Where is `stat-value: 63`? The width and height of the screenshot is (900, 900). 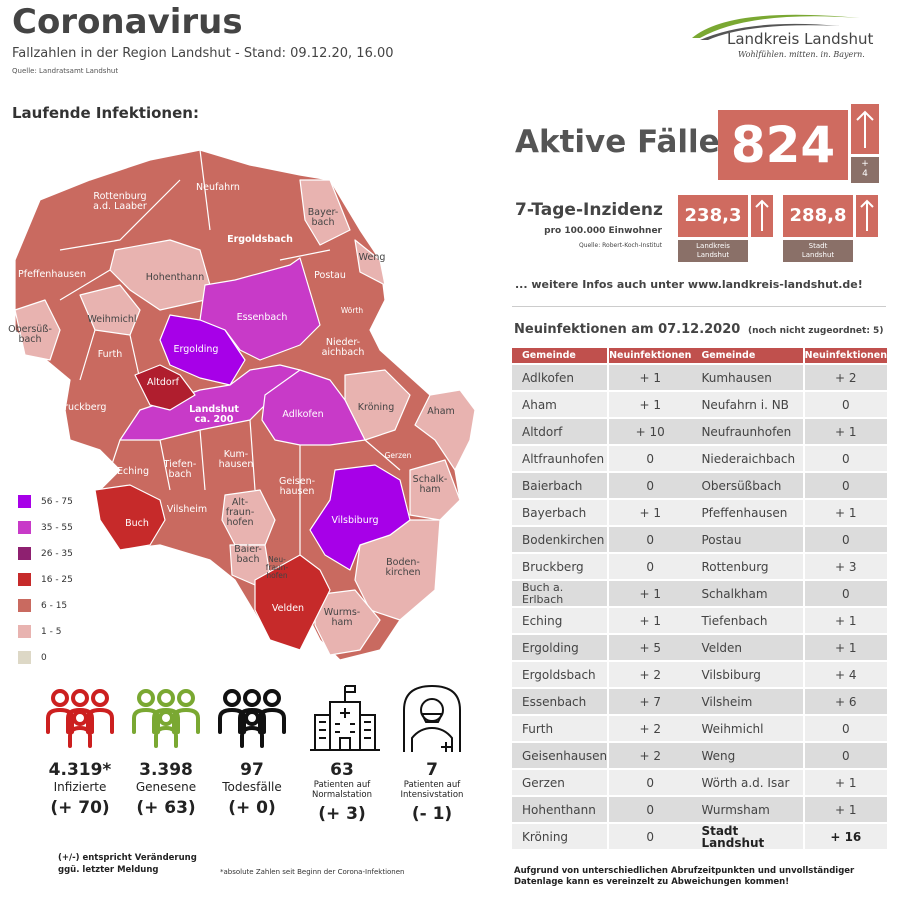 stat-value: 63 is located at coordinates (342, 770).